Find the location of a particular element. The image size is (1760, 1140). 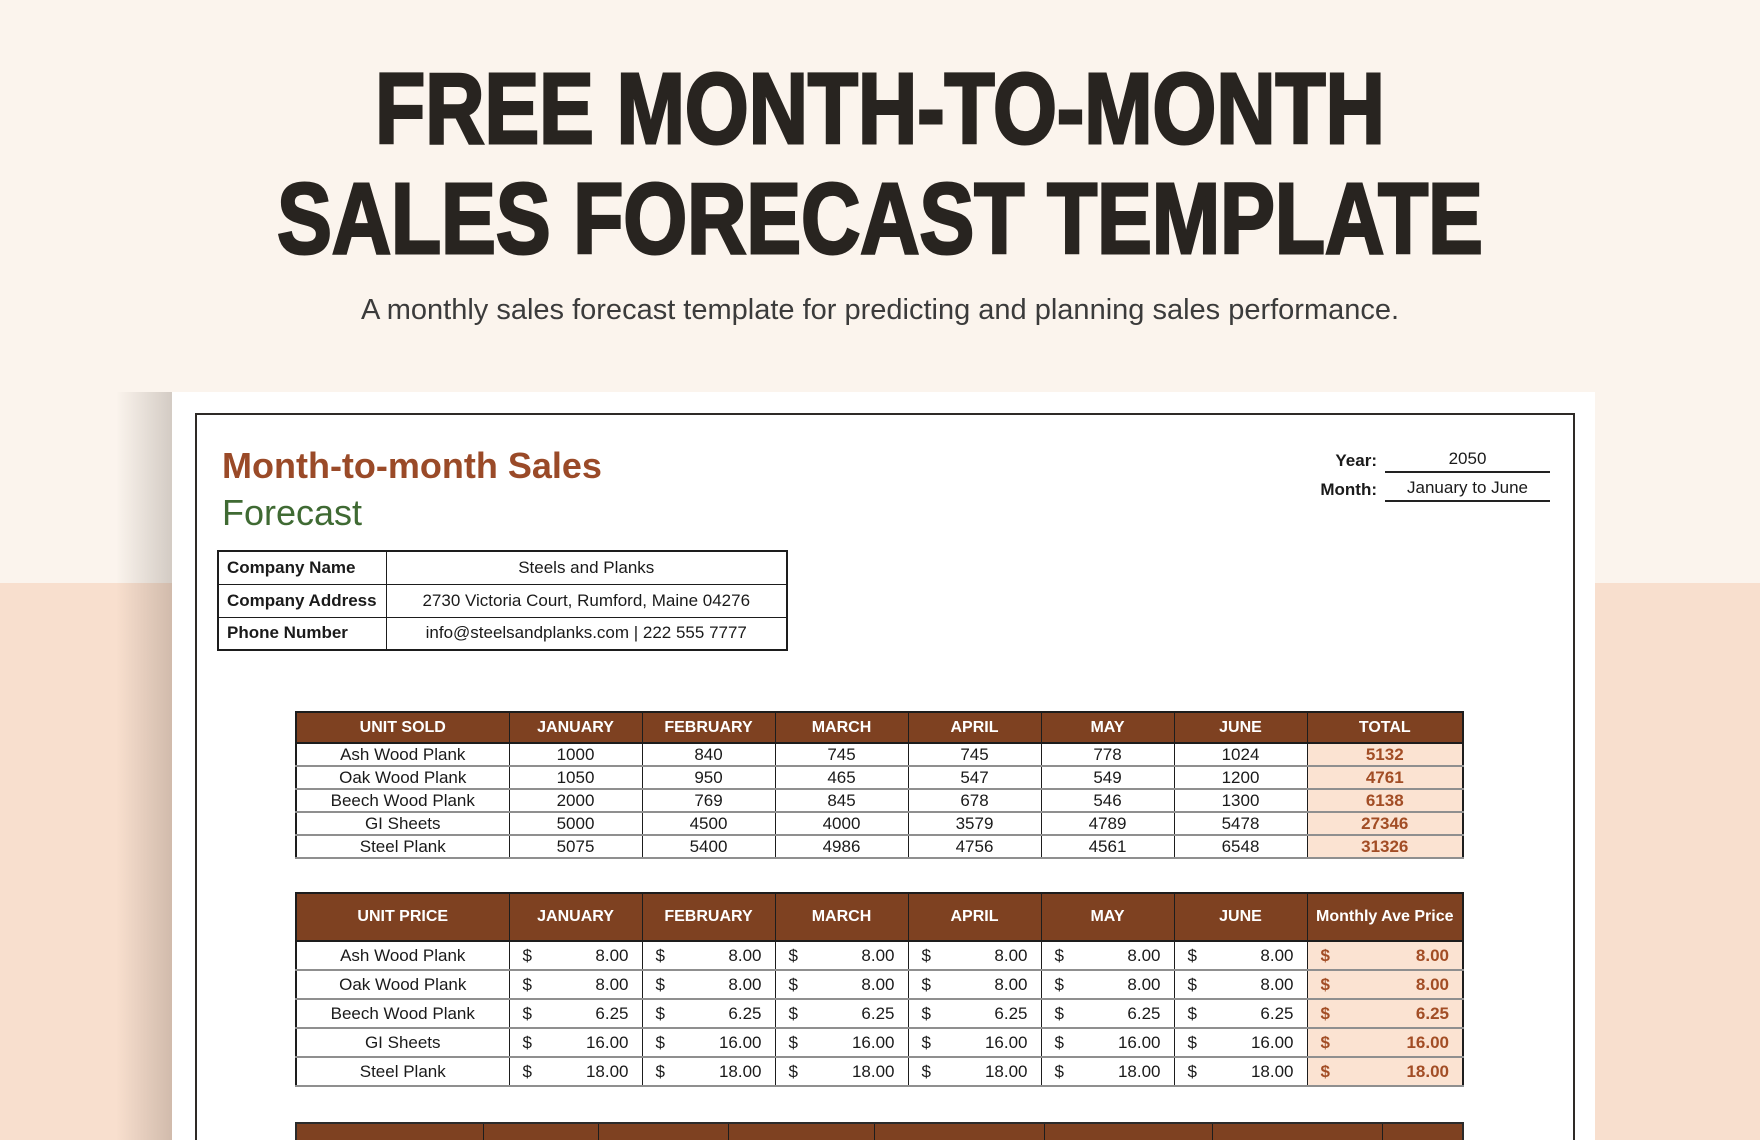

monthly-avg-price-cell: $8.00 is located at coordinates (1385, 984).